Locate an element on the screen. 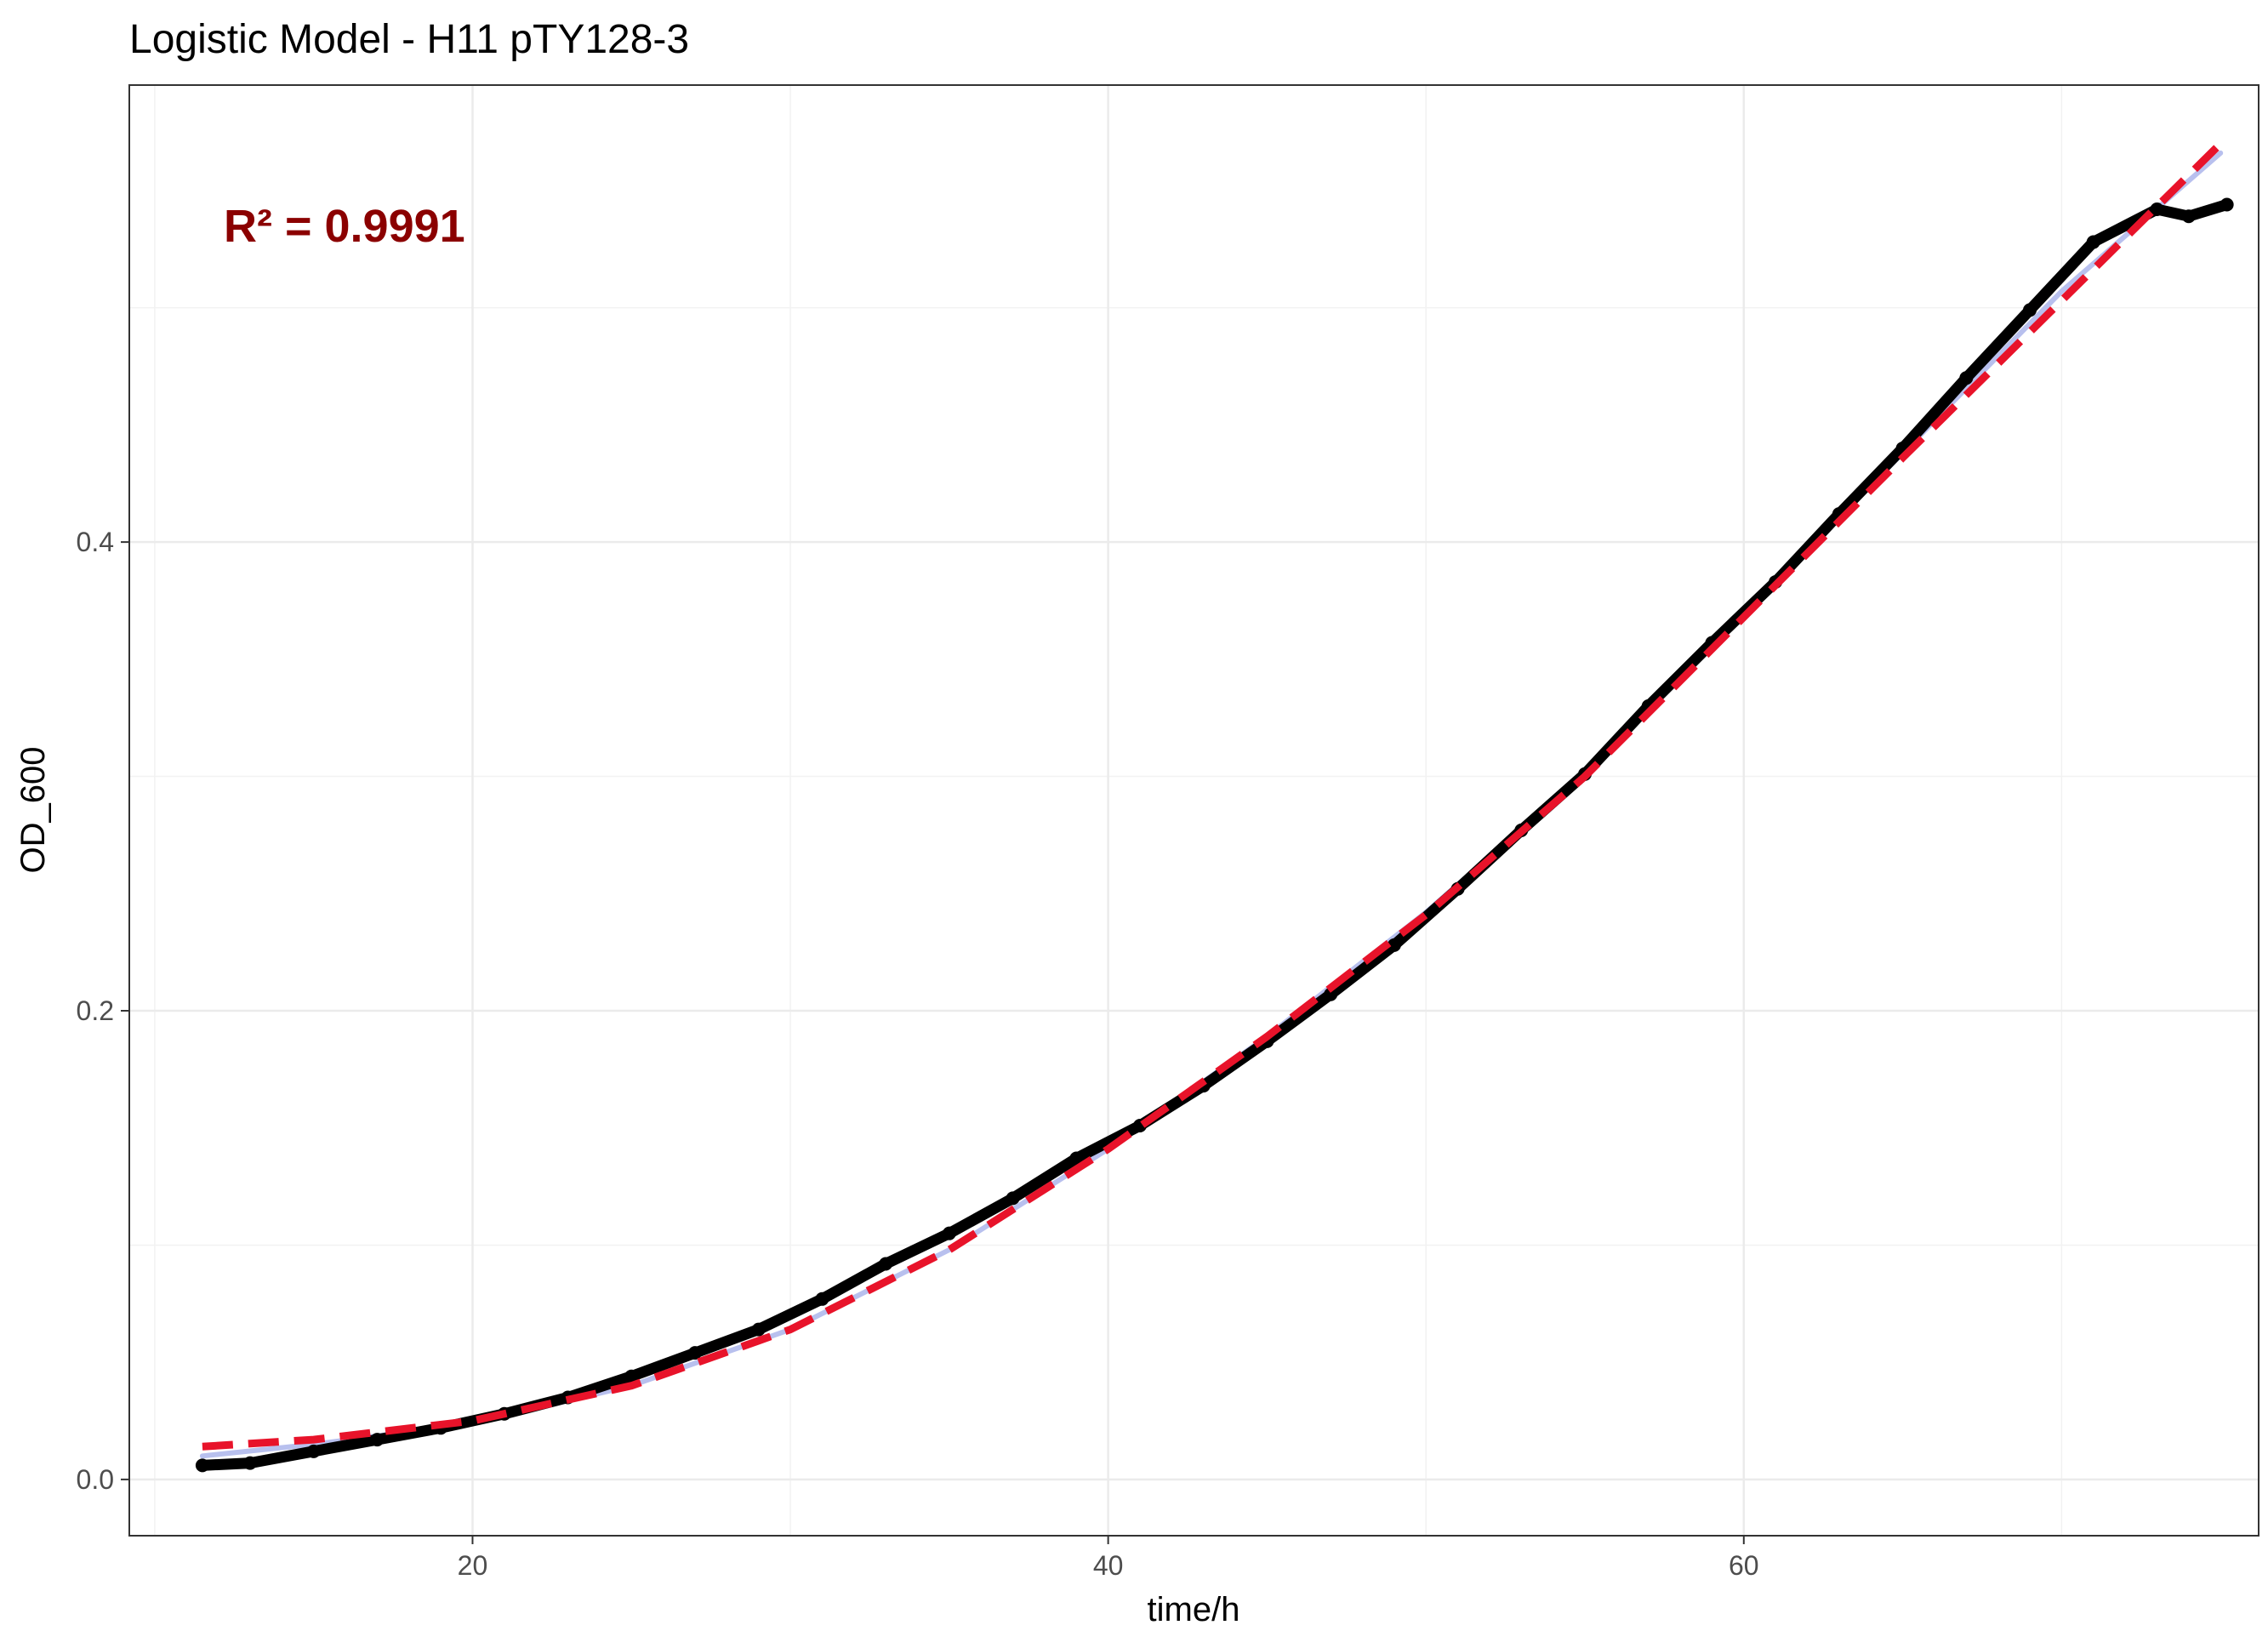 This screenshot has height=1648, width=2268. y-tick-label: 0.0 is located at coordinates (95, 1479).